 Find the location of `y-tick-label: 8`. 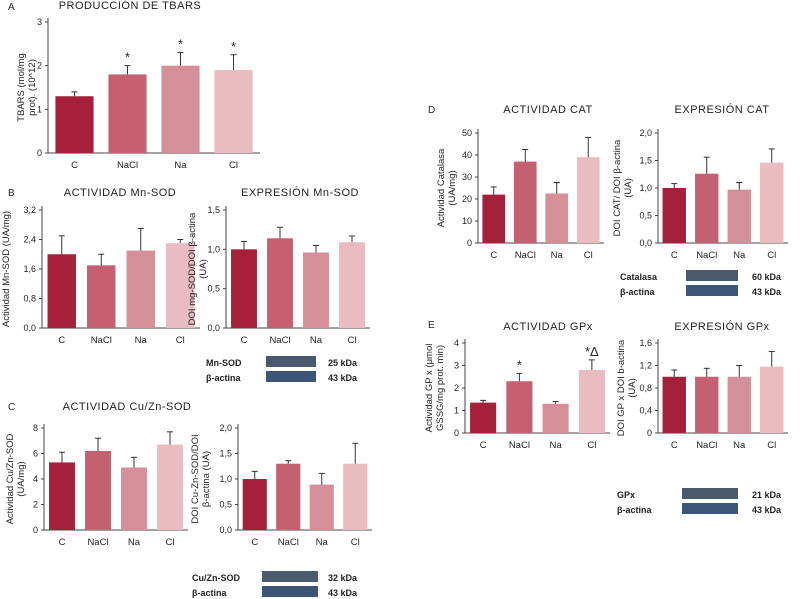

y-tick-label: 8 is located at coordinates (35, 428).